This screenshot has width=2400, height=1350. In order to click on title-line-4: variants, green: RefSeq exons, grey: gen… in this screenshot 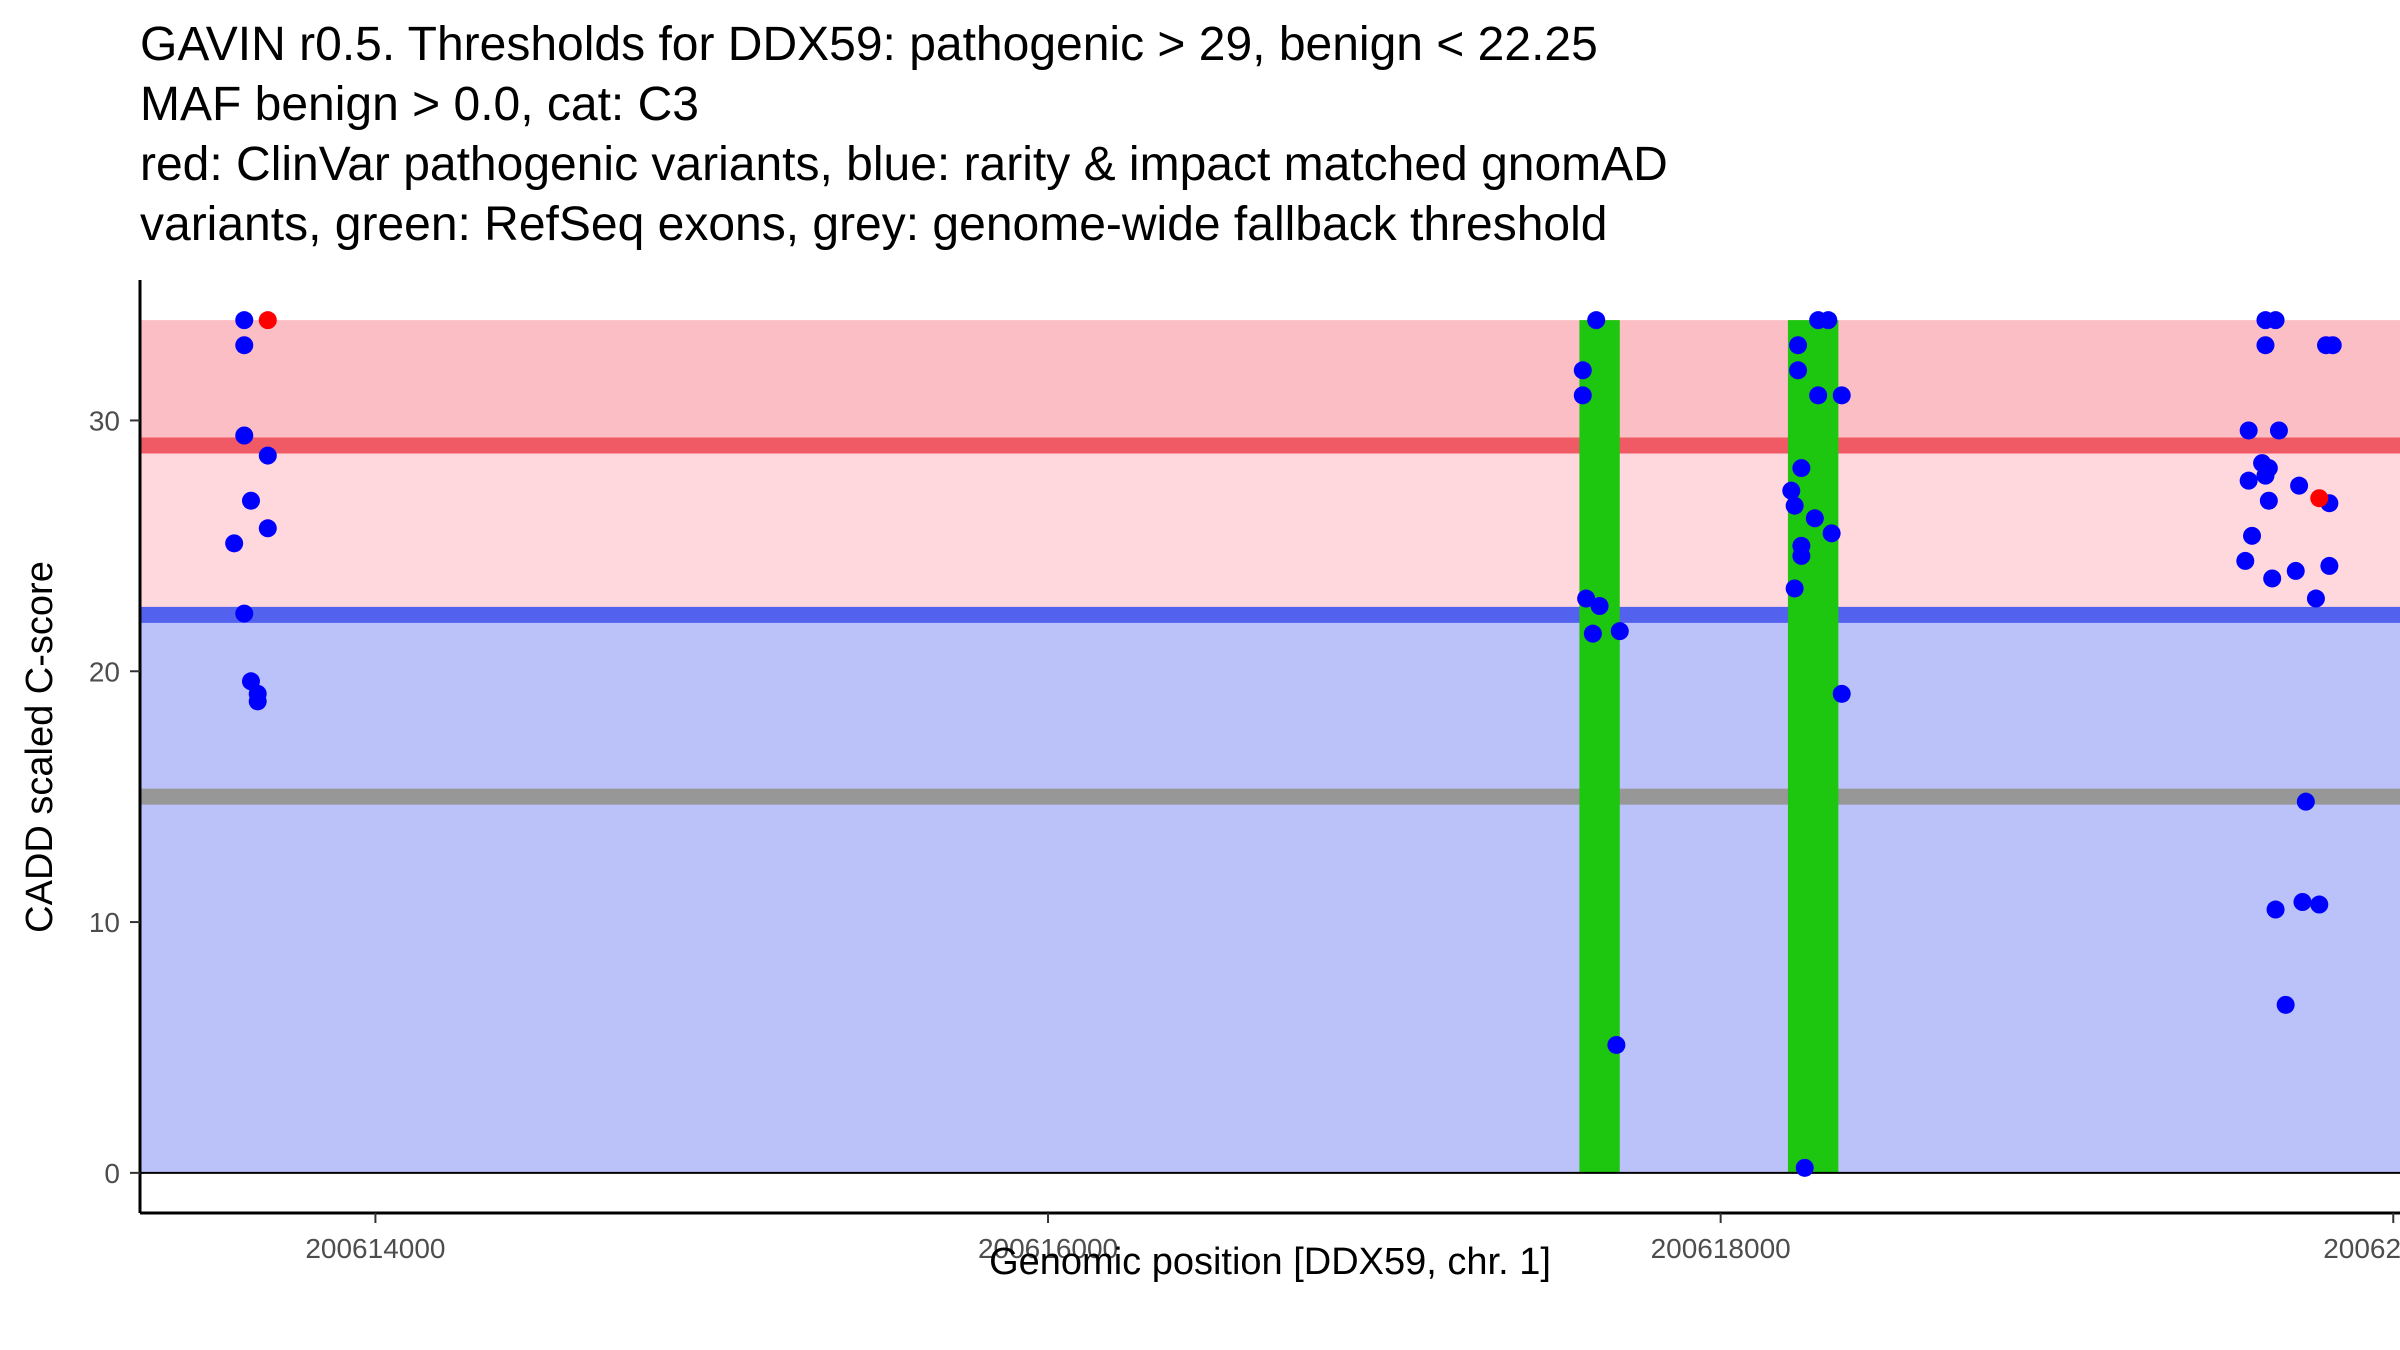, I will do `click(873, 224)`.